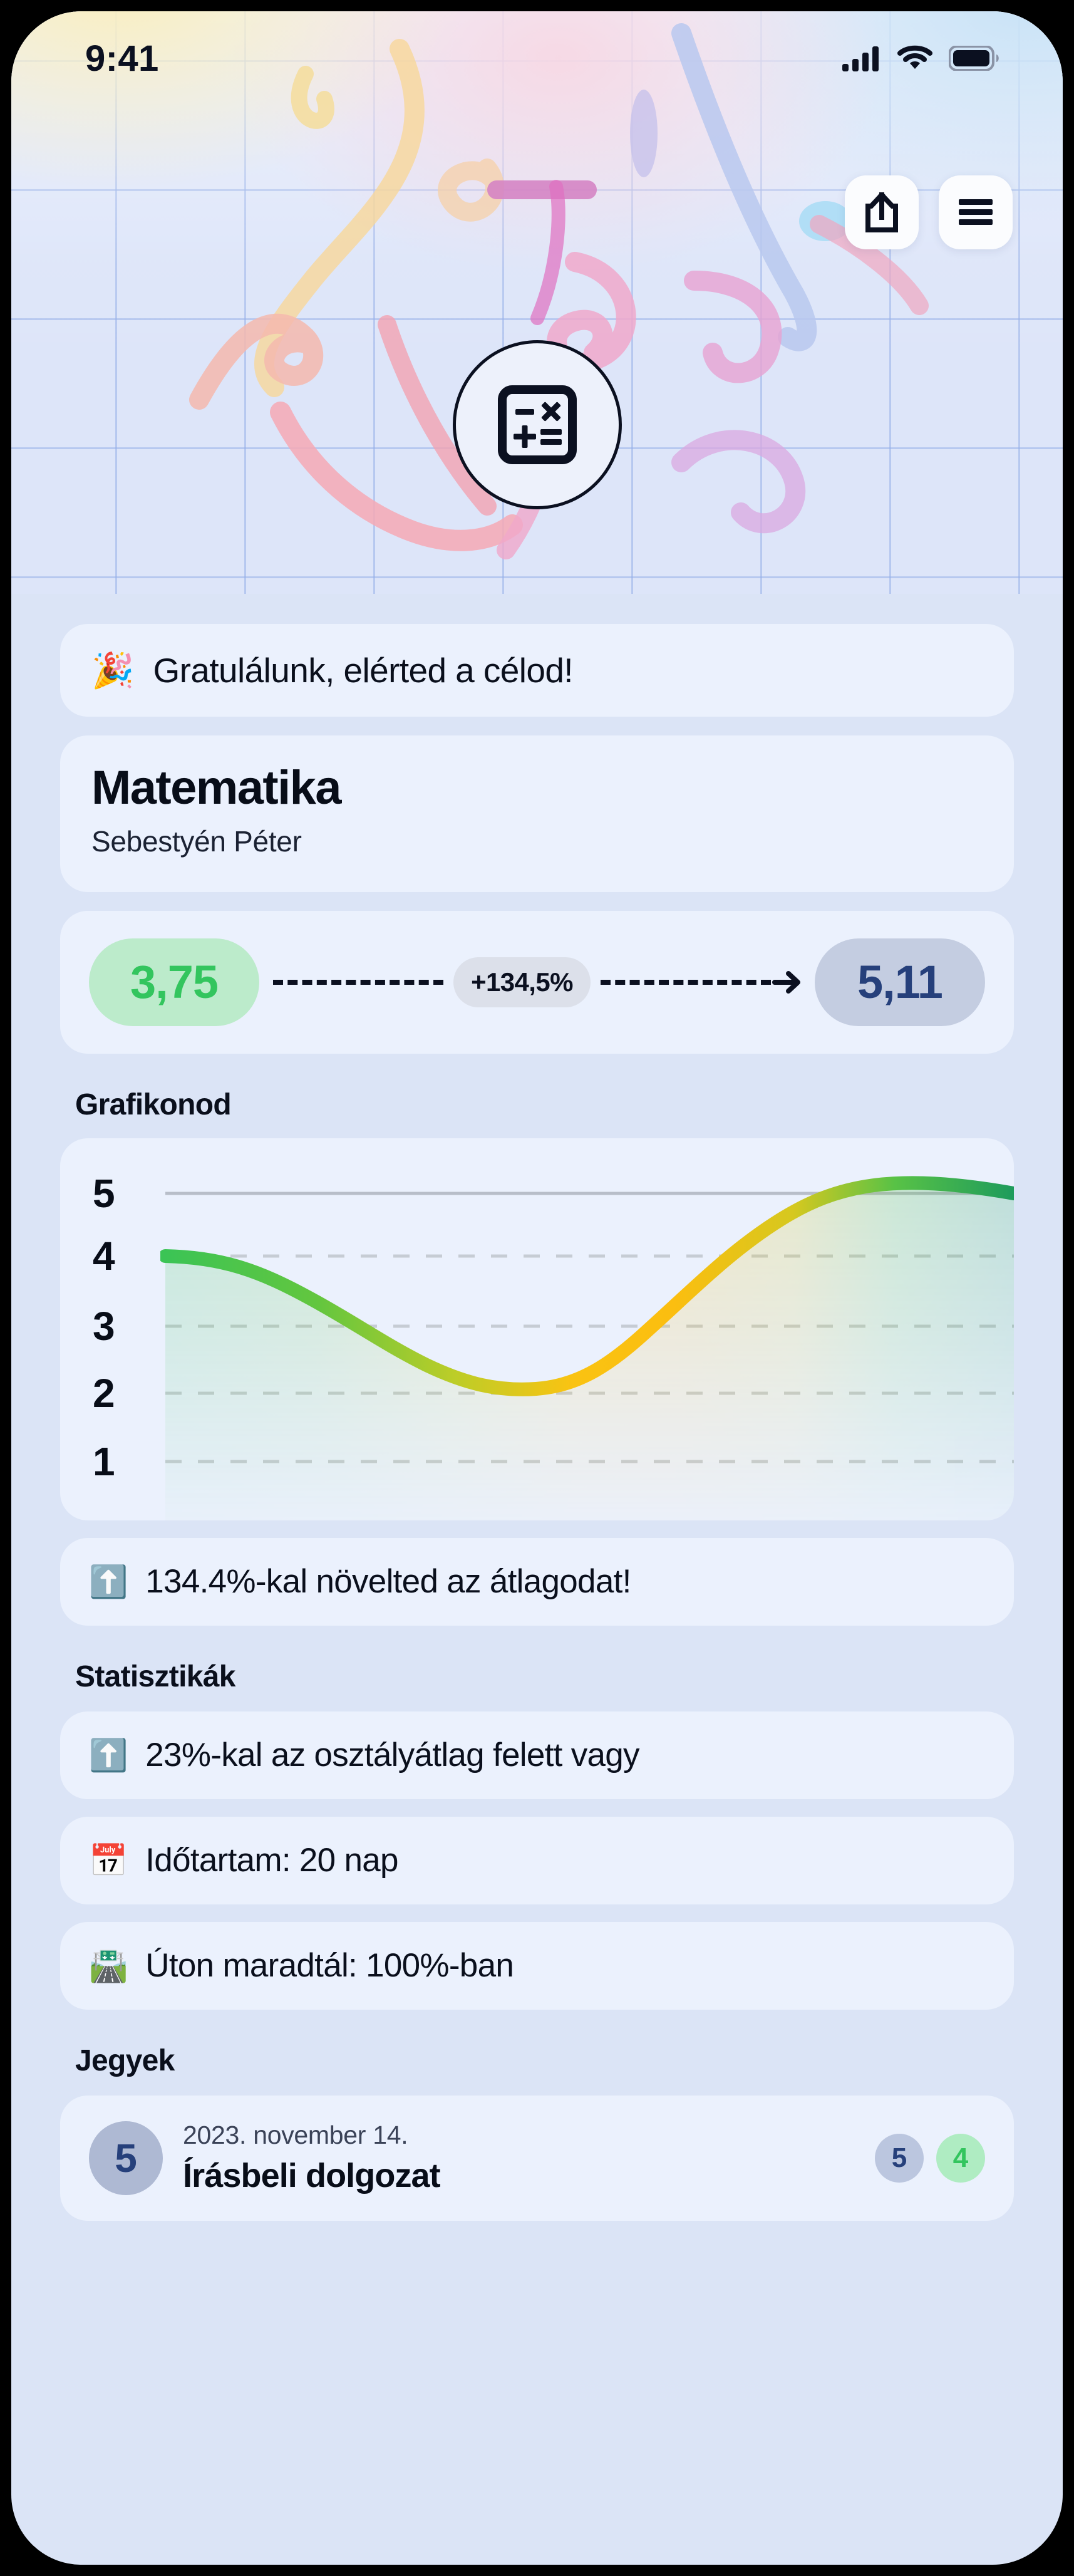 The height and width of the screenshot is (2576, 1074). I want to click on chart-area-fill, so click(589, 1351).